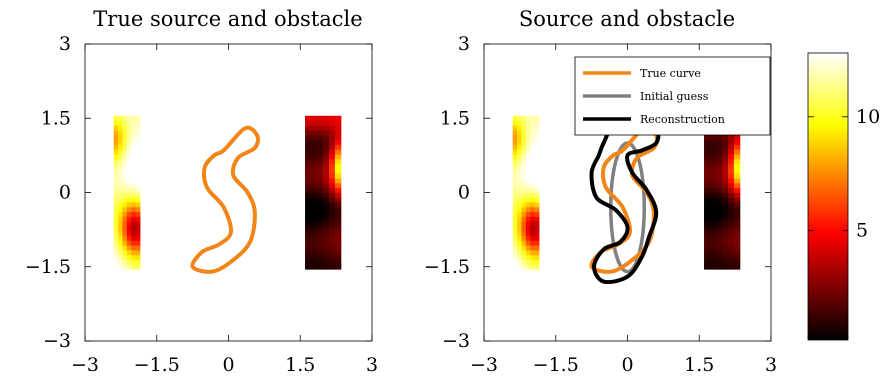 The width and height of the screenshot is (883, 383). Describe the element at coordinates (862, 231) in the screenshot. I see `colorbar-tick-label: 5` at that location.